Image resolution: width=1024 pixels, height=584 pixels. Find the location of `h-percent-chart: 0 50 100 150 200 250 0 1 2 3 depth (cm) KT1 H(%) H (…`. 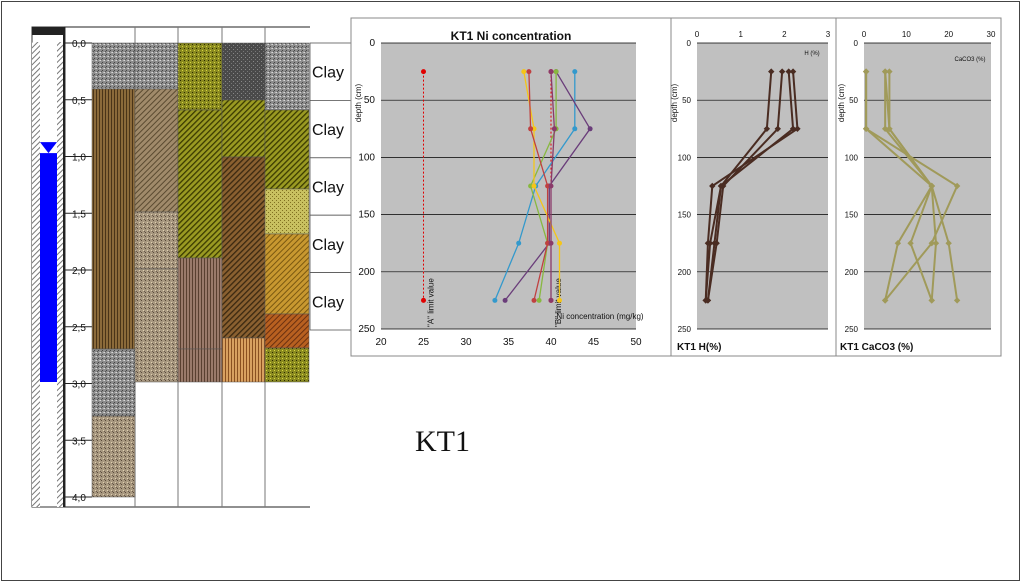

h-percent-chart: 0 50 100 150 200 250 0 1 2 3 depth (cm) KT1 H(%) H (… is located at coordinates (753, 187).